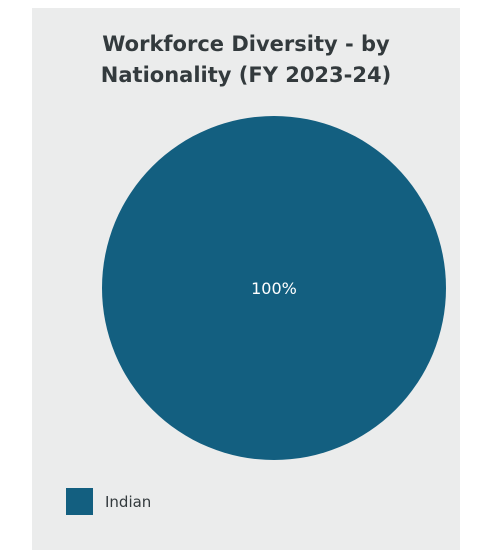  What do you see at coordinates (246, 75) in the screenshot?
I see `chart-title-line-2: Nationality (FY 2023-24)` at bounding box center [246, 75].